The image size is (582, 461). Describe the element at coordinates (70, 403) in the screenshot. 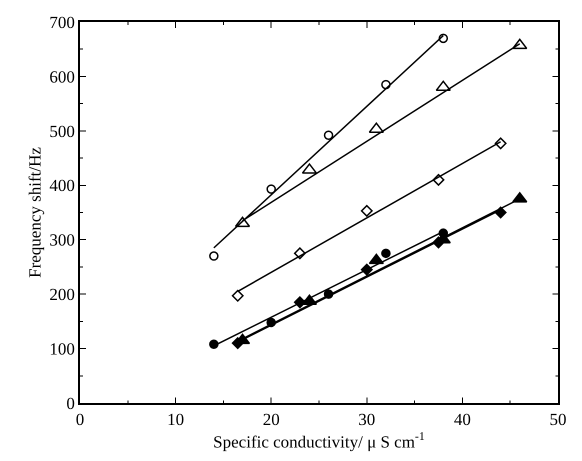

I see `y-tick-label: 0` at that location.